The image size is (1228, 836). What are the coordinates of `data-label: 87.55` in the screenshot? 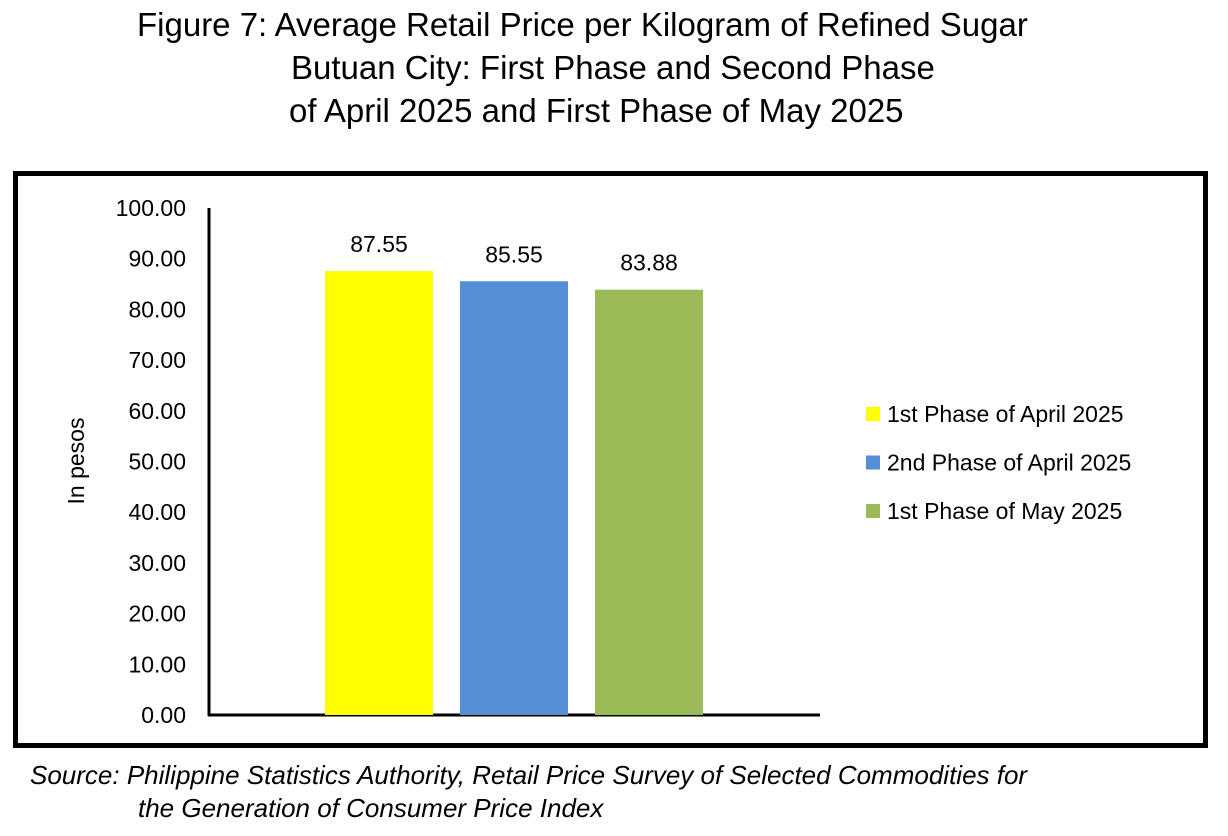 It's located at (379, 244).